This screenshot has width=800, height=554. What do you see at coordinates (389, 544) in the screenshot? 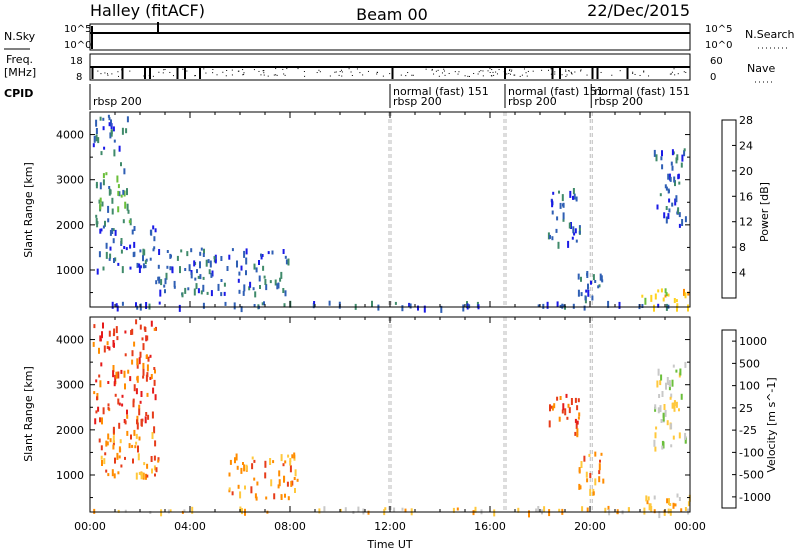
I see `velocity-xlabel: Time UT` at bounding box center [389, 544].